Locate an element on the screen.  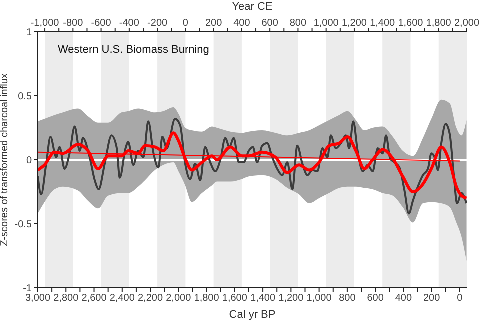
x-axis-title: Cal yr BP is located at coordinates (252, 314).